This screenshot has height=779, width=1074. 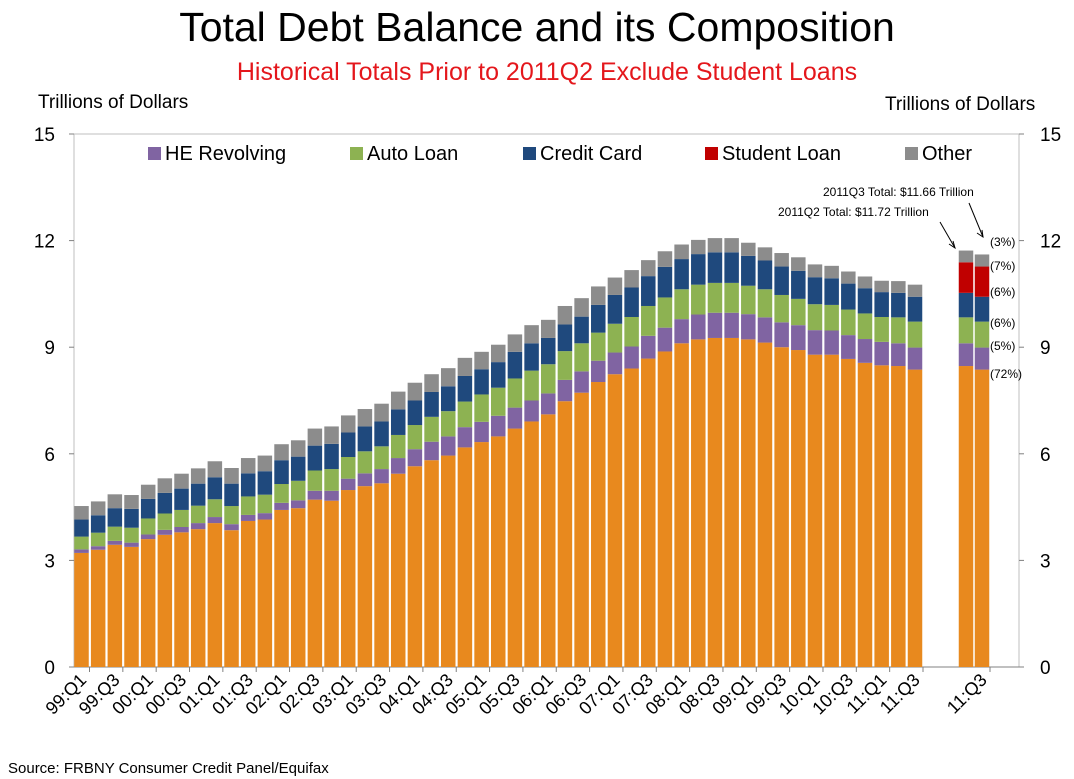 I want to click on y-tick-label-left: 12, so click(x=44, y=242).